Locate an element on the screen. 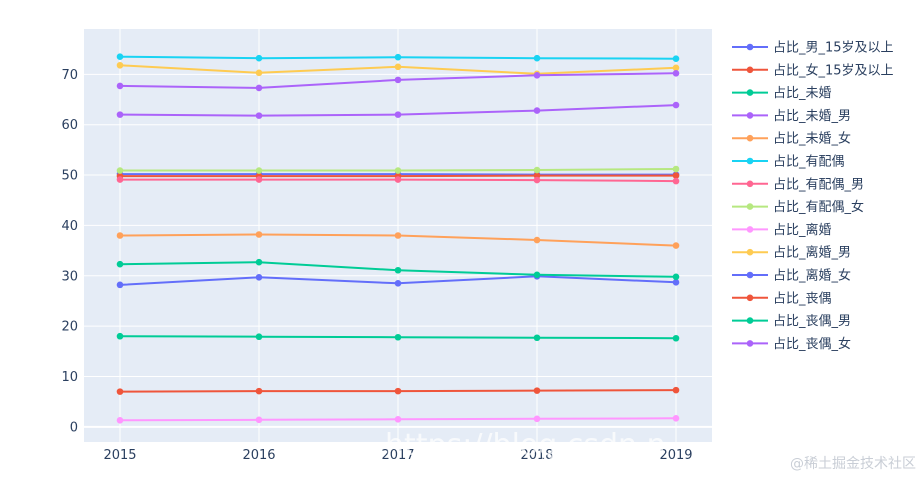 The height and width of the screenshot is (479, 922). legend-item: 占比_有配偶_男 is located at coordinates (798, 184).